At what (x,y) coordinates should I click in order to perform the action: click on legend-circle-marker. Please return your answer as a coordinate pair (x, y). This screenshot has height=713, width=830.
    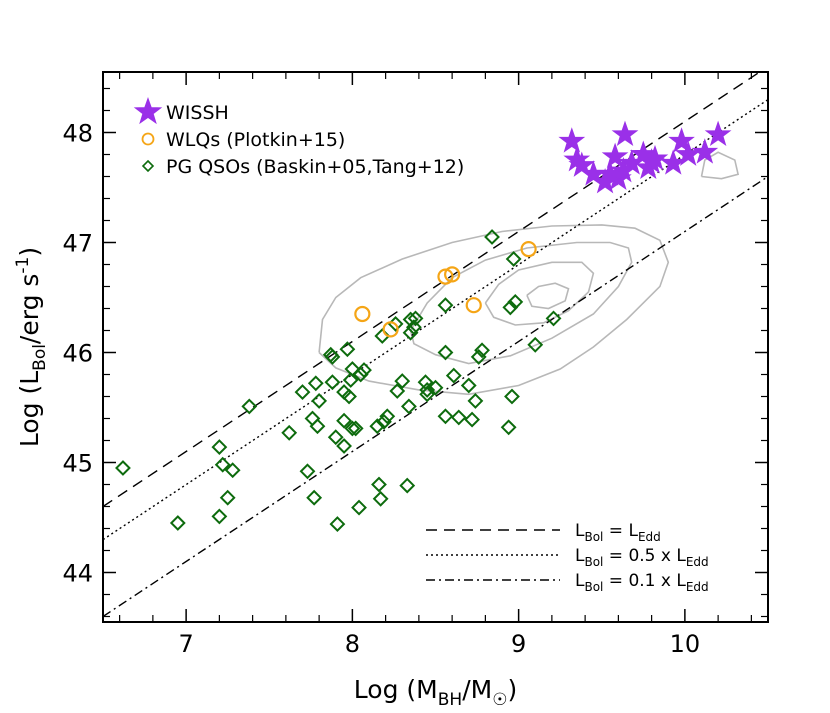
    Looking at the image, I should click on (148, 139).